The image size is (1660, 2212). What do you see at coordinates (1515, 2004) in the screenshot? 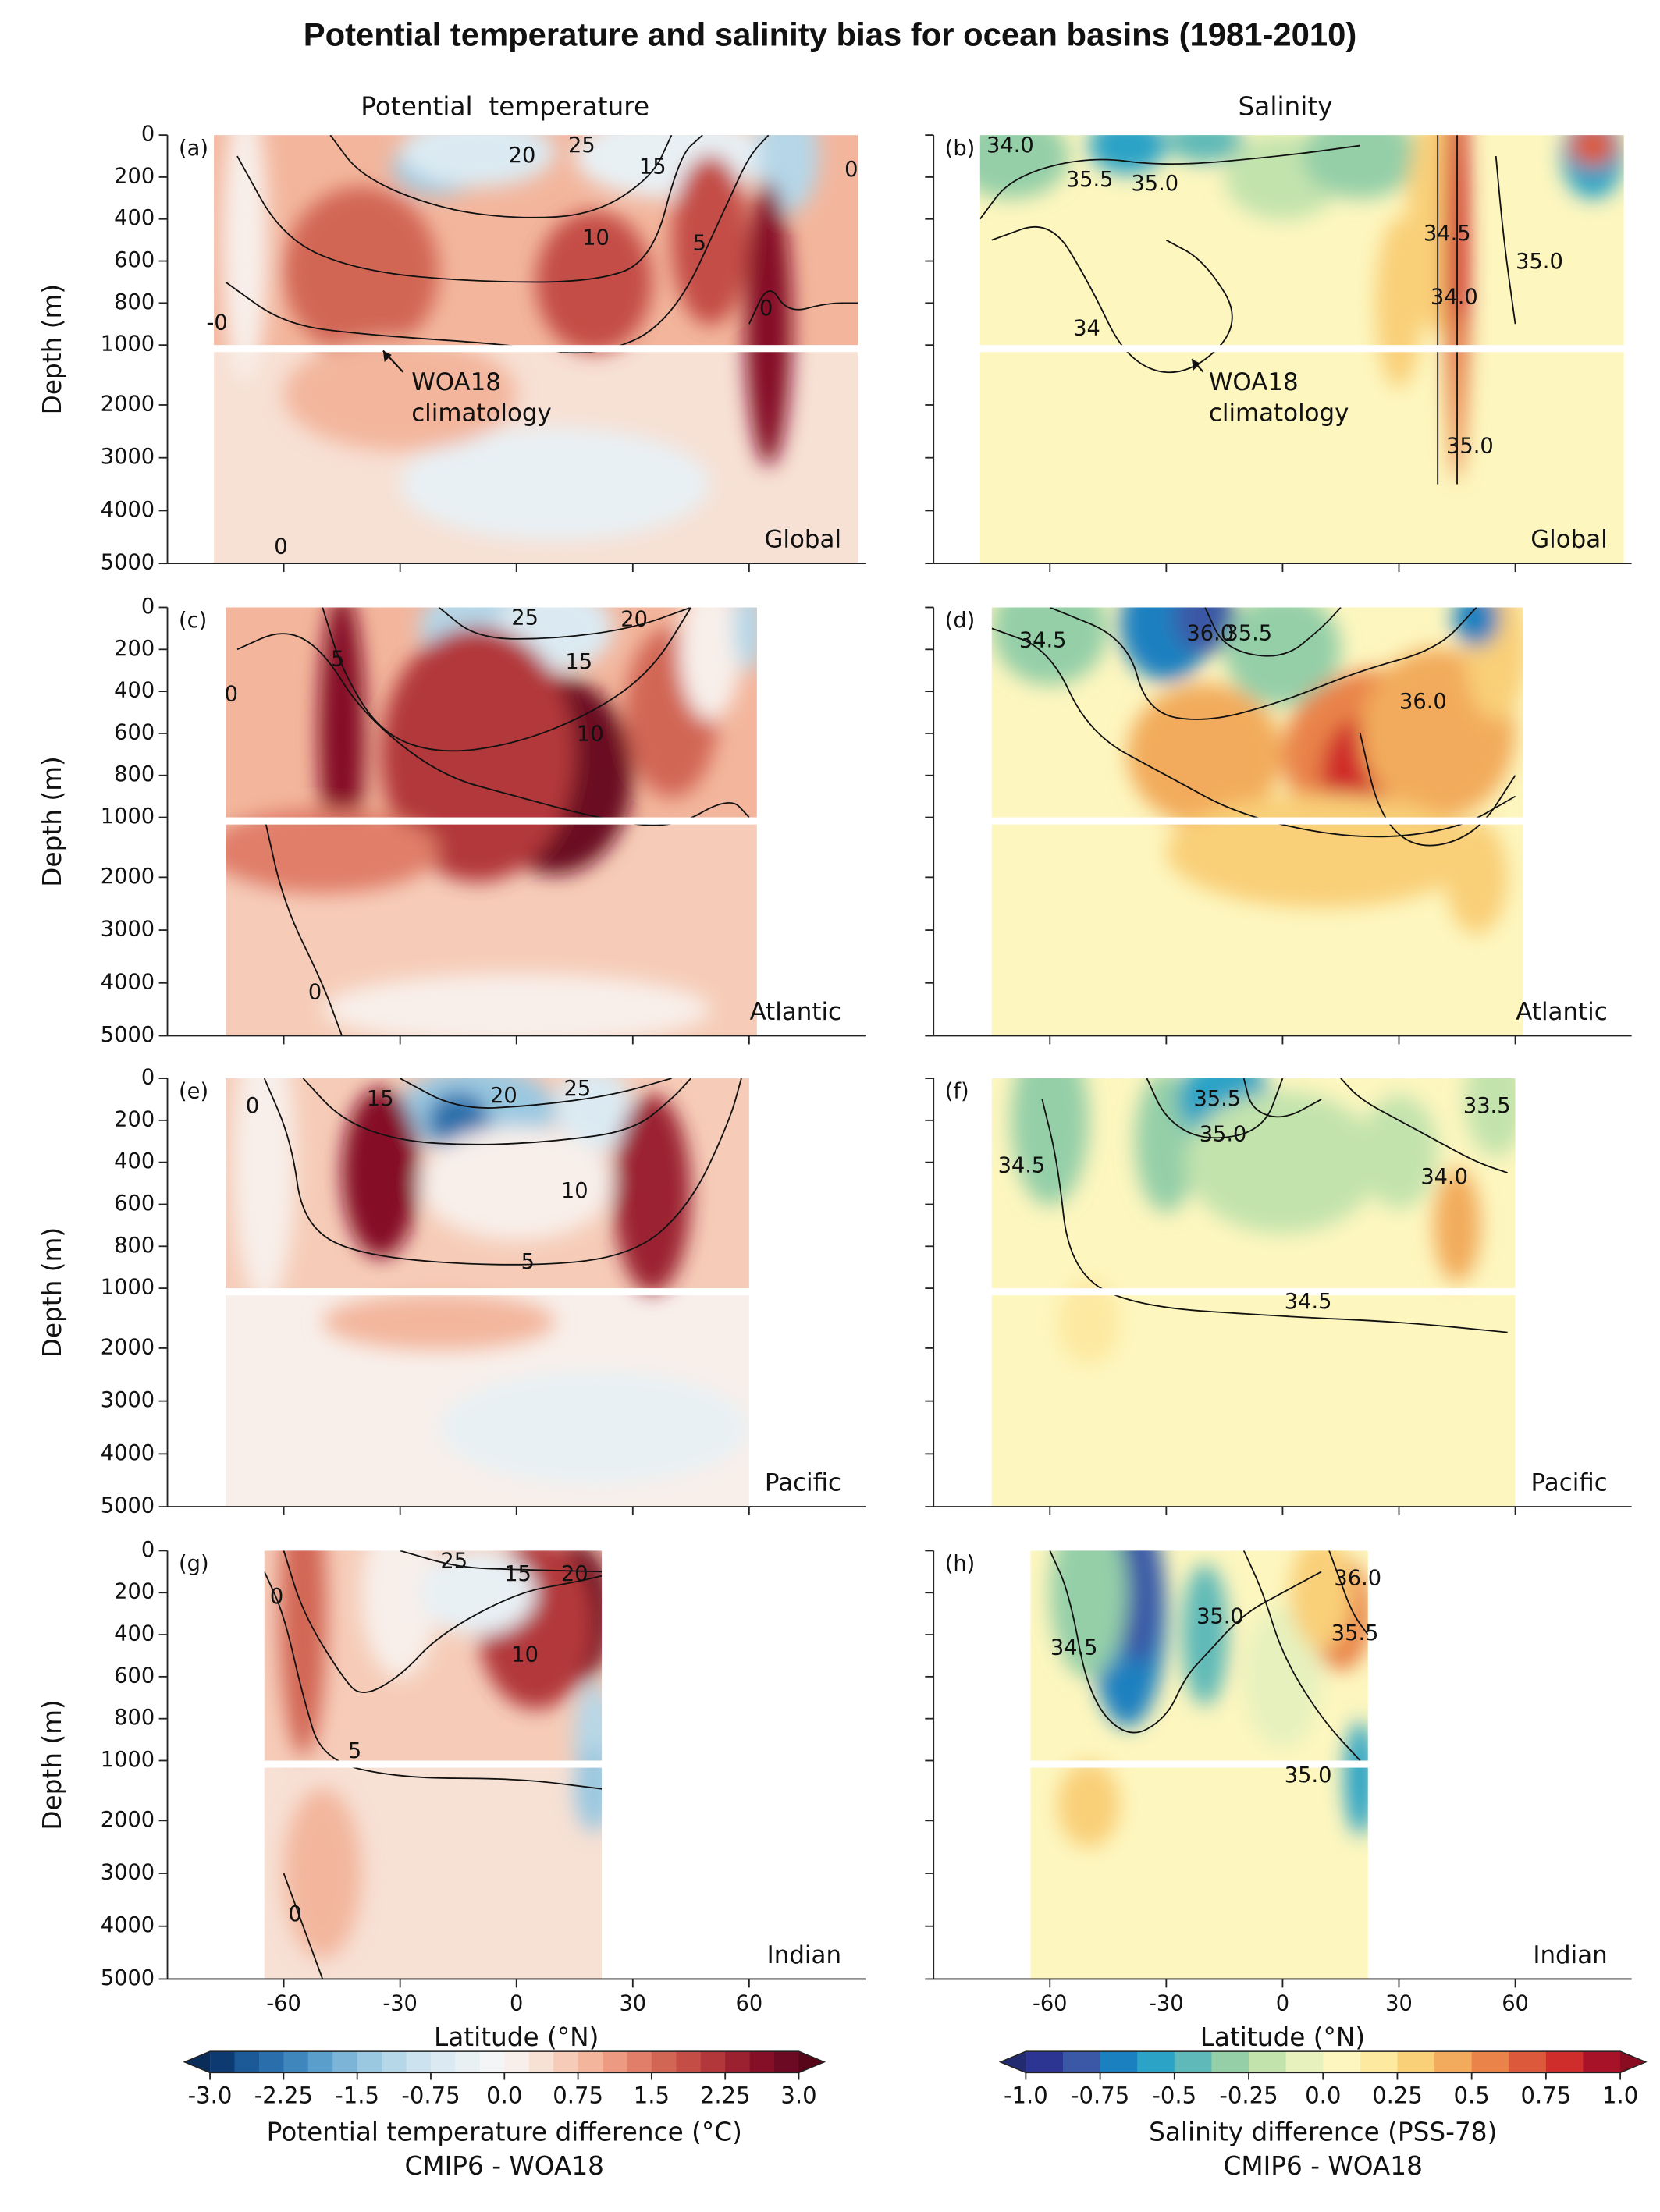
I see `x-tick-label: 60` at bounding box center [1515, 2004].